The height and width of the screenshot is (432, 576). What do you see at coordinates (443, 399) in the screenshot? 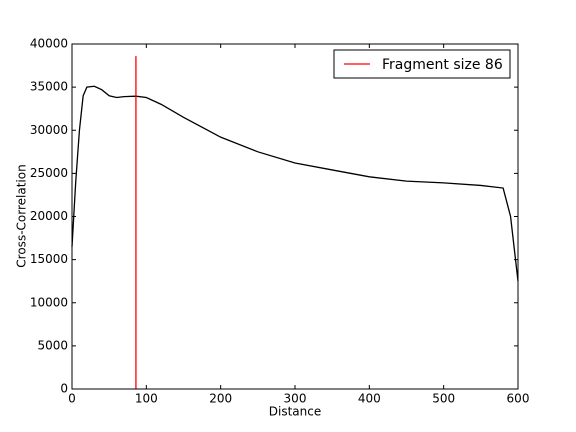
I see `x-tick-label: 500` at bounding box center [443, 399].